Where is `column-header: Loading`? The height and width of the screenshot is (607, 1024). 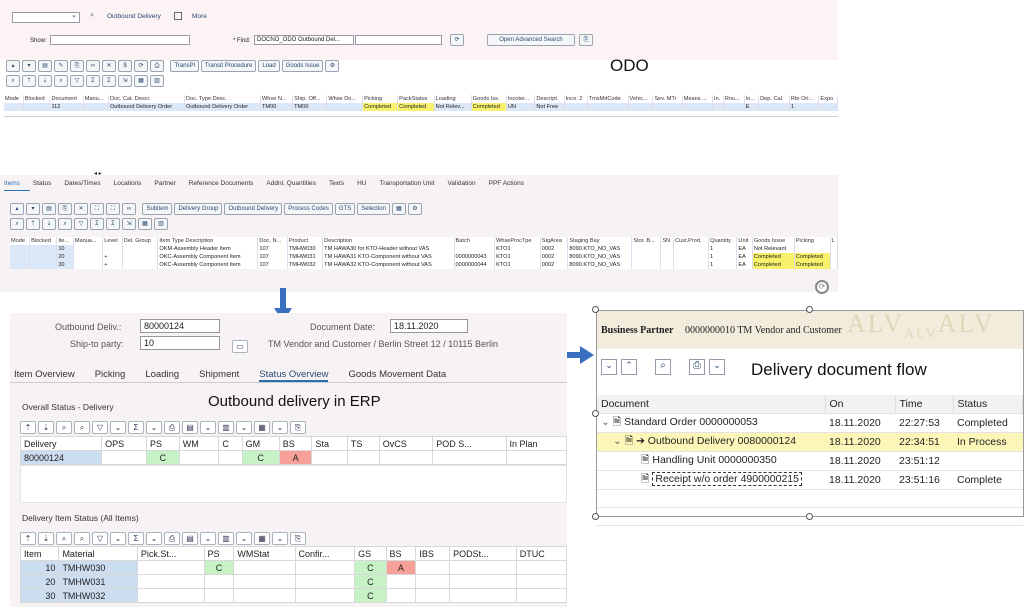 column-header: Loading is located at coordinates (453, 99).